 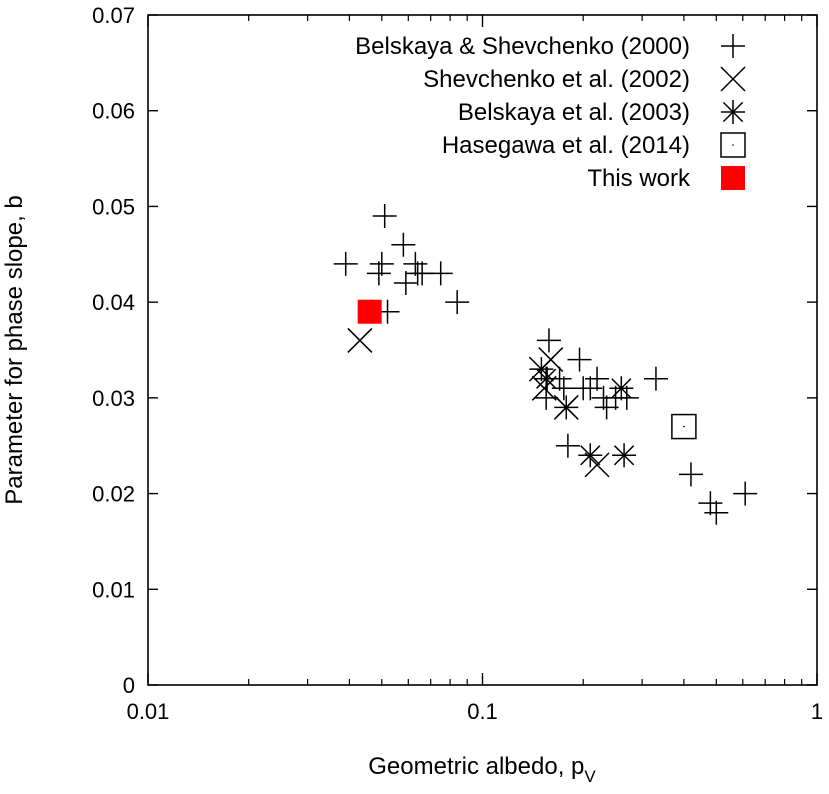 I want to click on y-tick-label: 0.05, so click(x=113, y=206).